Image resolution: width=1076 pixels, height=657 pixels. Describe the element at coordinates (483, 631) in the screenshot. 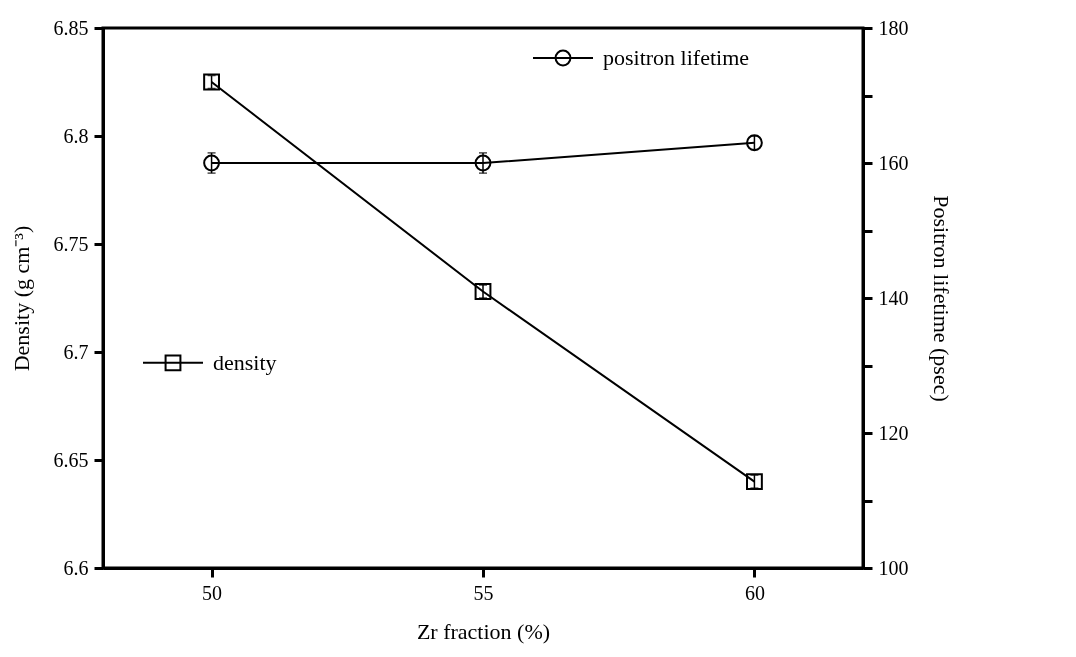

I see `x-axis-title: Zr fraction (%)` at that location.